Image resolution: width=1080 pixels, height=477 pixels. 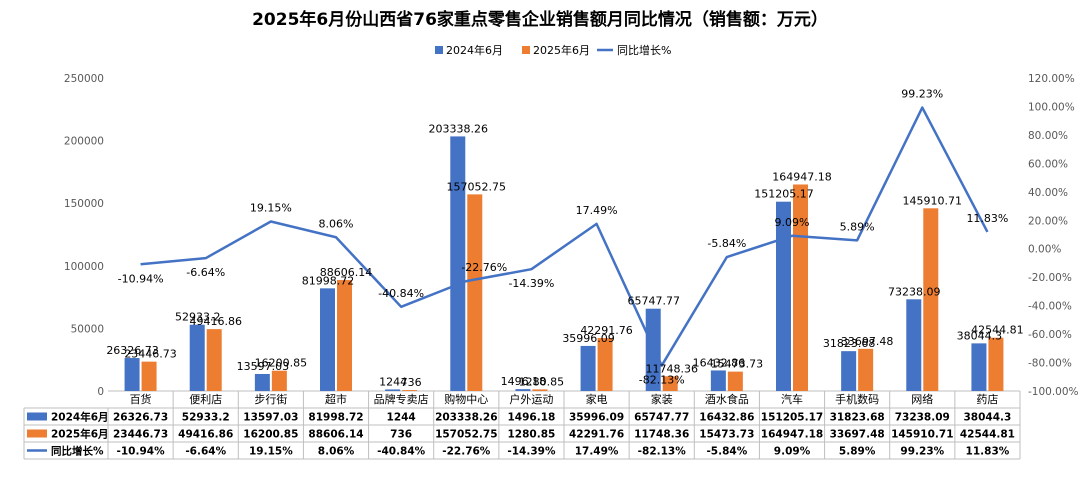 What do you see at coordinates (914, 291) in the screenshot?
I see `bar-label-2024-12: 73238.09` at bounding box center [914, 291].